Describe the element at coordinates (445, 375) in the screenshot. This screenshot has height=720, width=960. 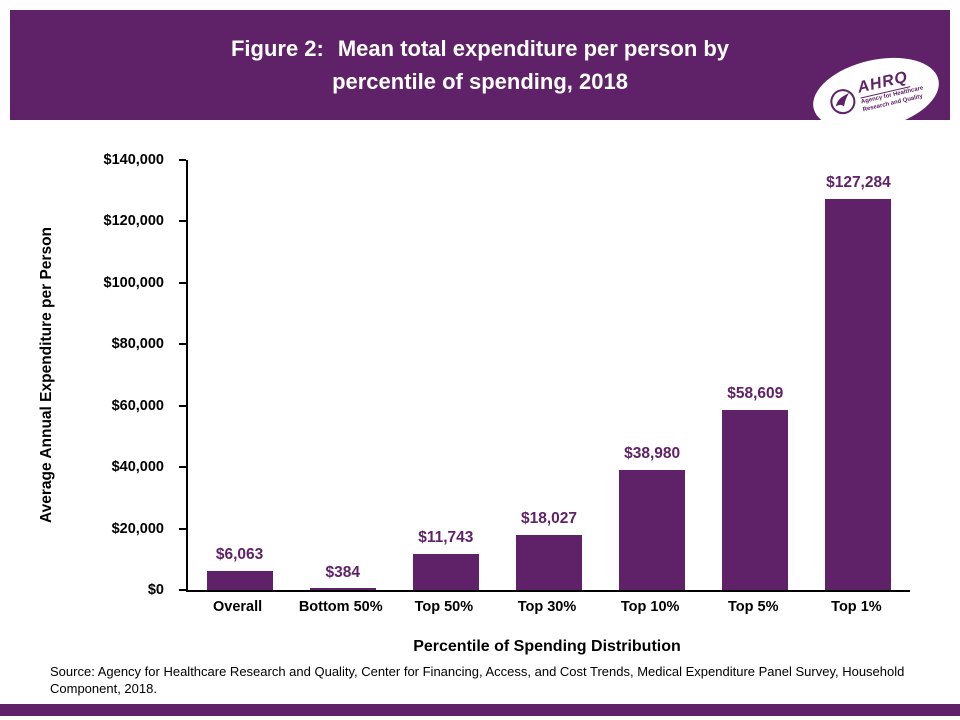
I see `bar-slot-top-50: $11,743` at that location.